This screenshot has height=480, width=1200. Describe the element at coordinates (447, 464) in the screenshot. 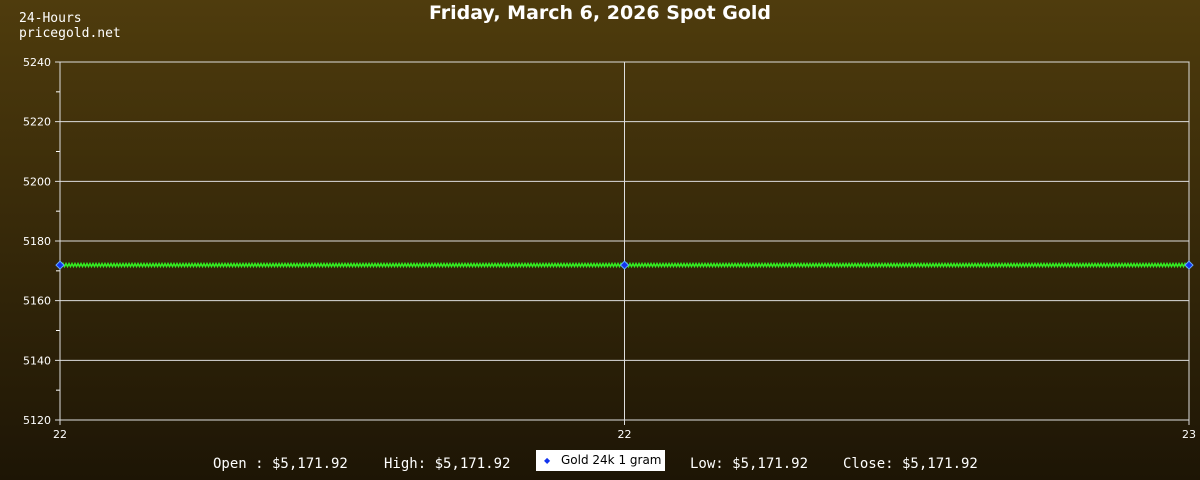

I see `high-stat: High: $5,171.92` at that location.